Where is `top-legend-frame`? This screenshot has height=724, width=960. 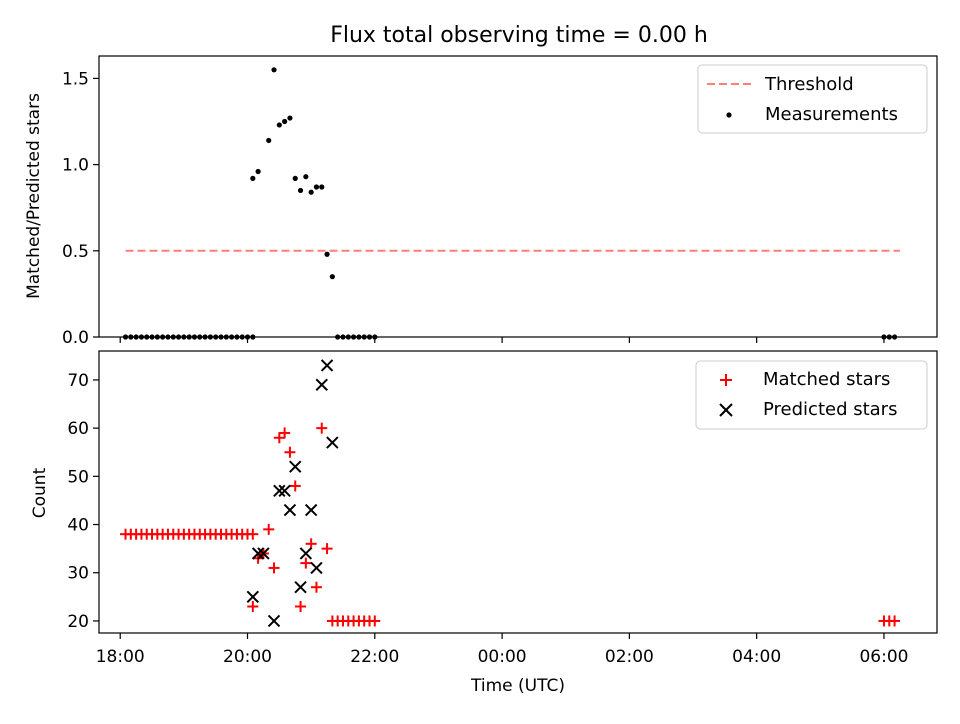
top-legend-frame is located at coordinates (812, 99).